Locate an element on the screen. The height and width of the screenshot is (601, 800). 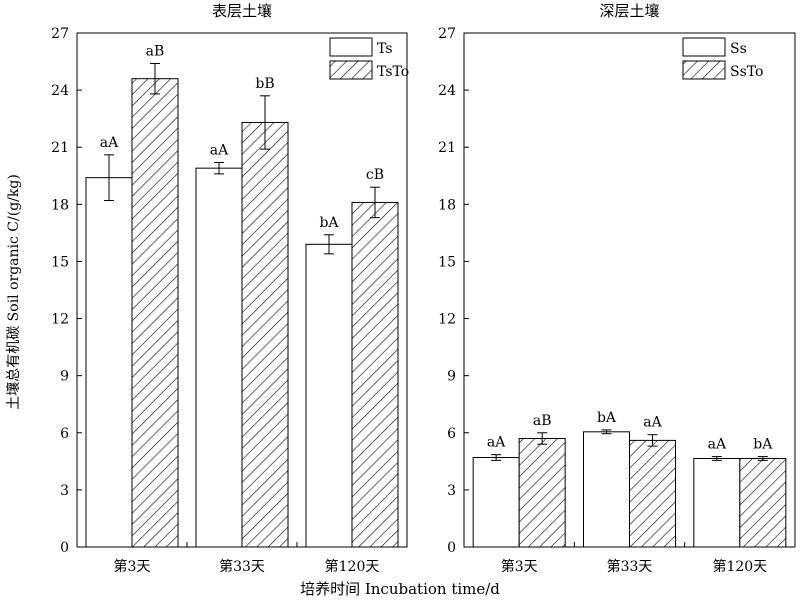
legend-swatch-Ts is located at coordinates (351, 47).